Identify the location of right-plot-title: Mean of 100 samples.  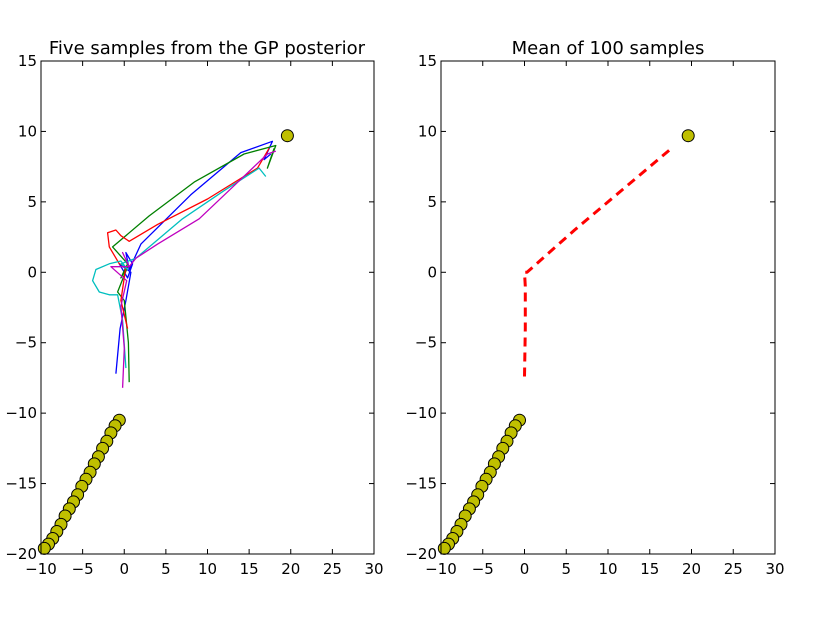
(608, 48).